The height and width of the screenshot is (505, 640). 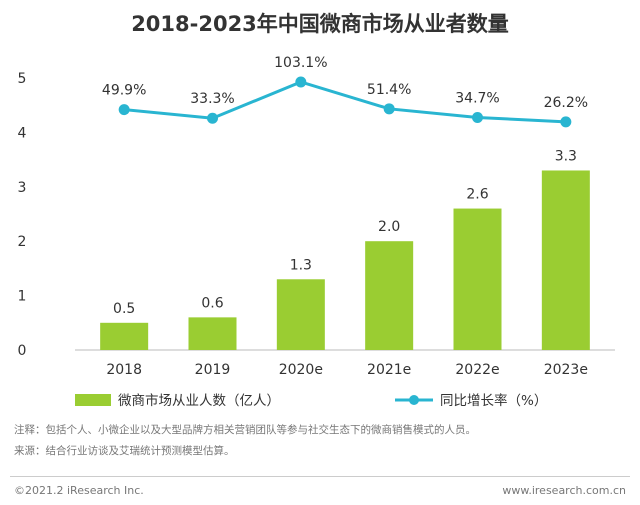 I want to click on bar-value-label: 2.0, so click(x=389, y=227).